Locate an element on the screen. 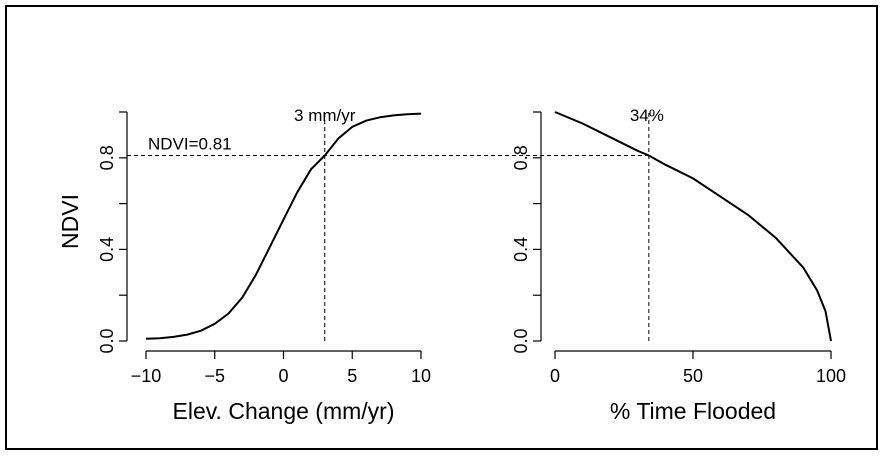  x-tick-label: −10 is located at coordinates (146, 376).